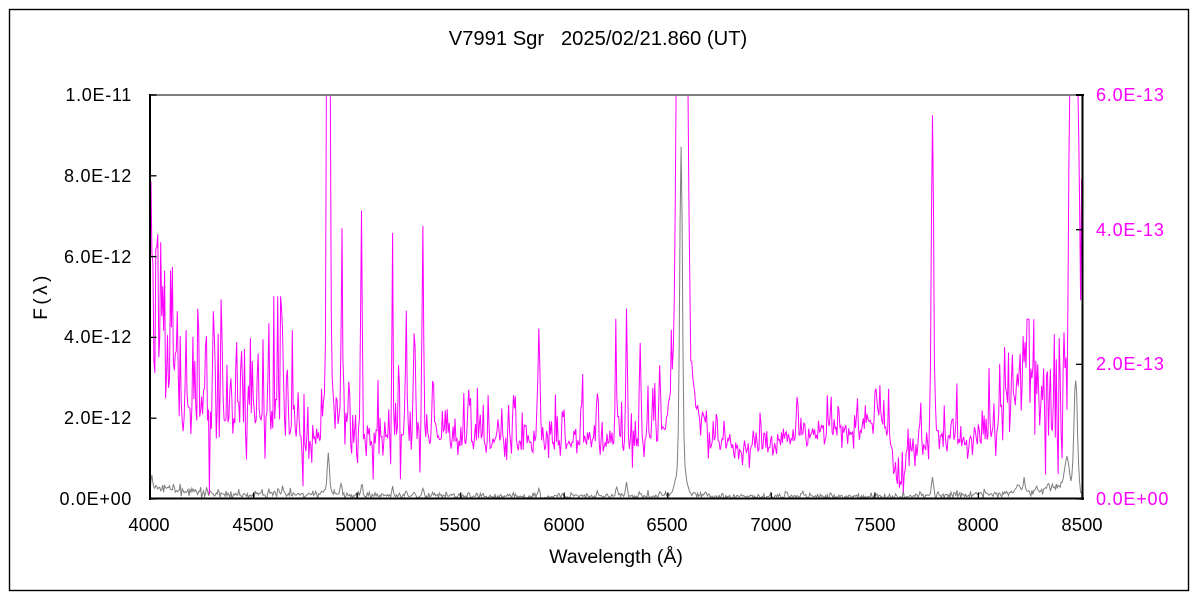 Image resolution: width=1200 pixels, height=605 pixels. I want to click on svg-text: 7500, so click(874, 524).